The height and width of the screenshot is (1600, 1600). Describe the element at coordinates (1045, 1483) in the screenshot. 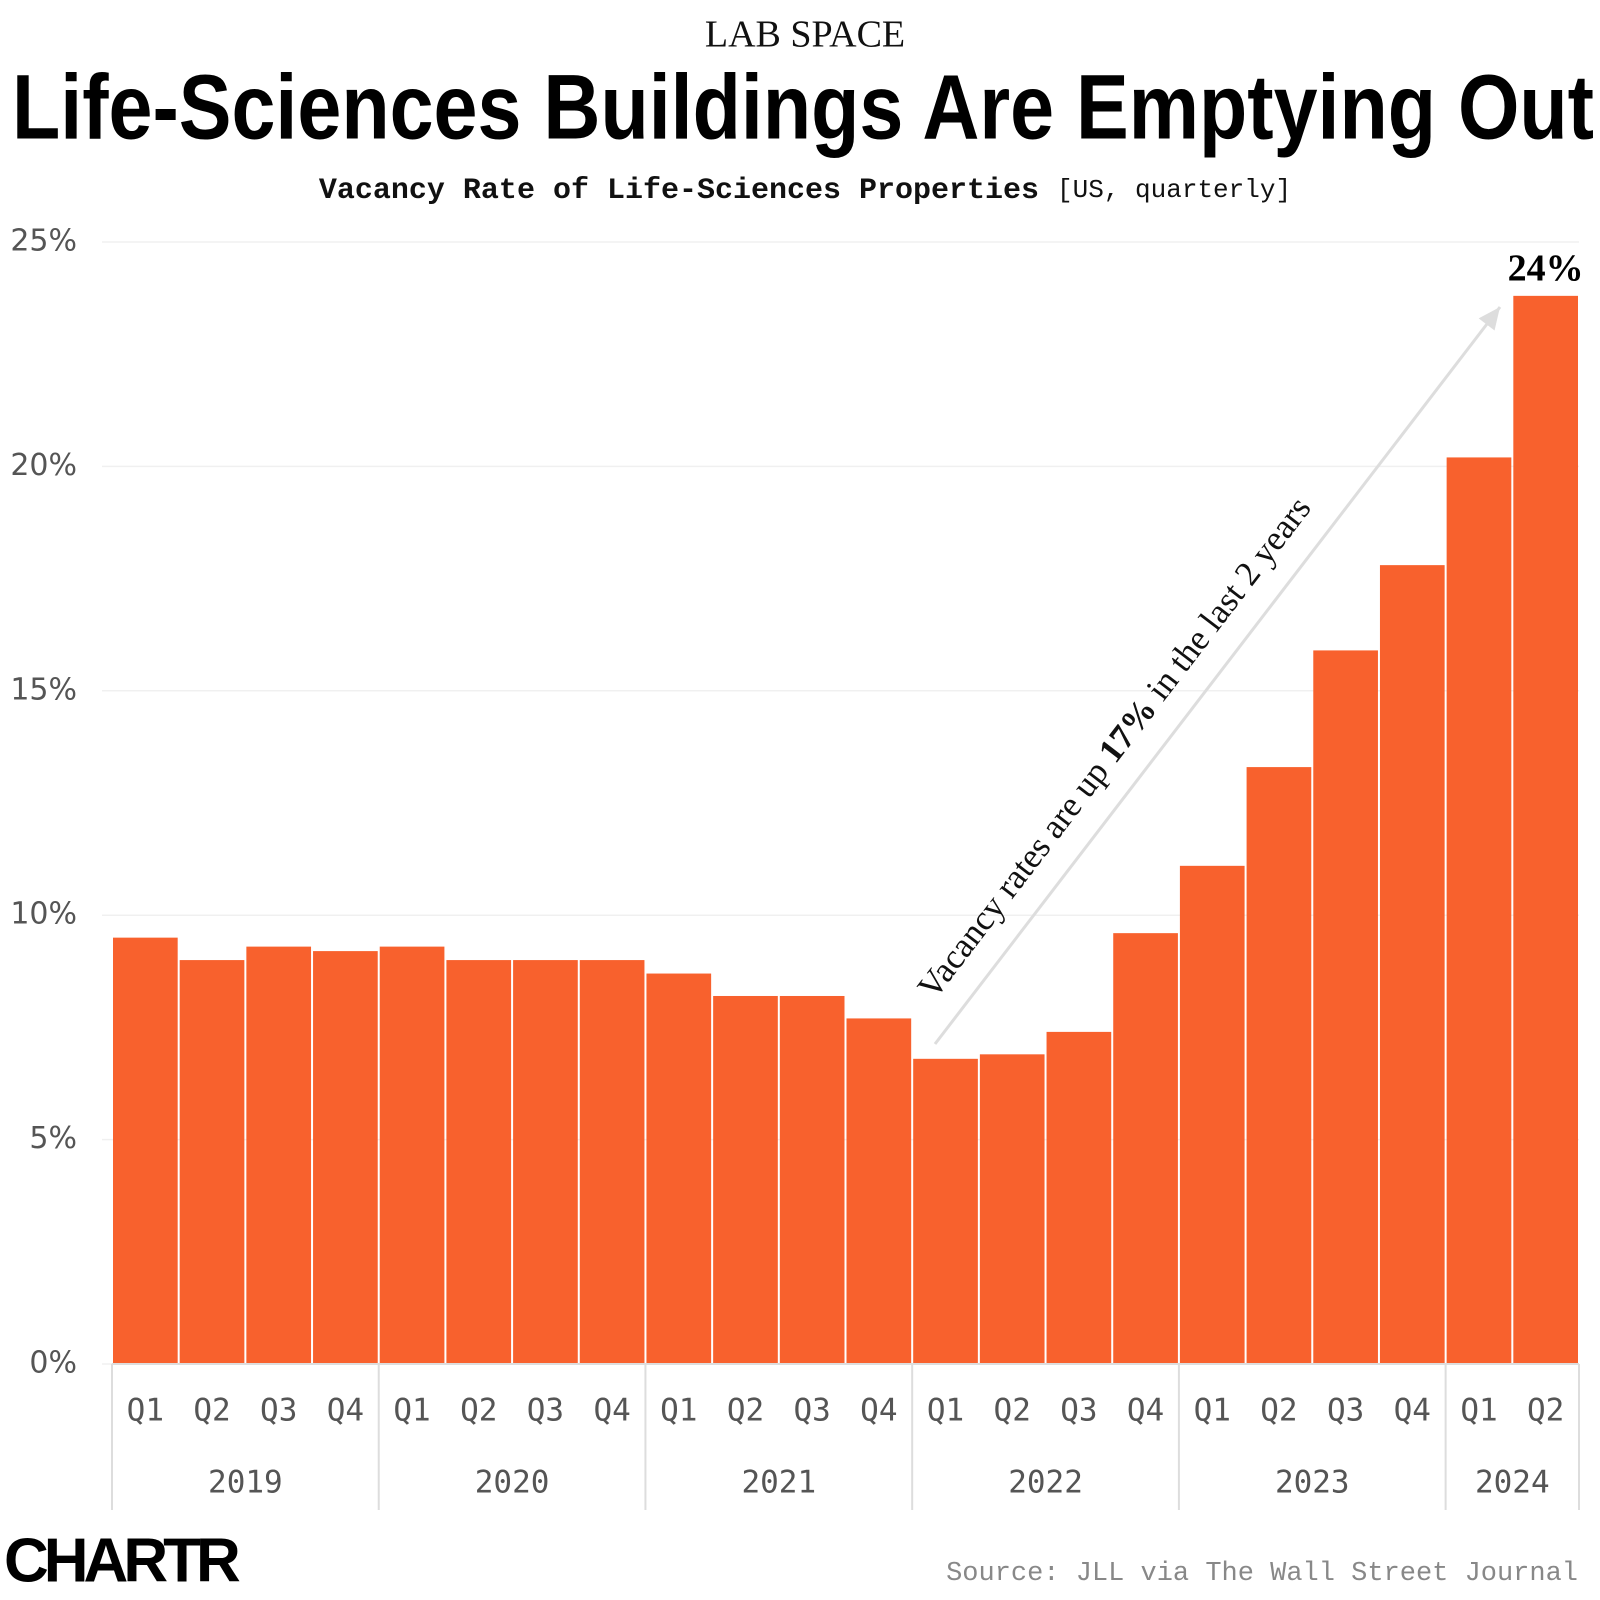

I see `group-label: 2022` at that location.